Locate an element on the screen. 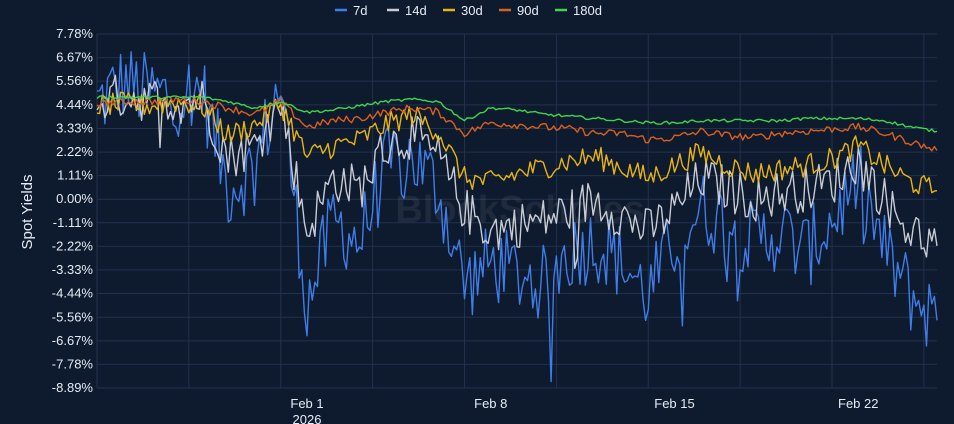  y-tick-label: -5.56% is located at coordinates (73, 316).